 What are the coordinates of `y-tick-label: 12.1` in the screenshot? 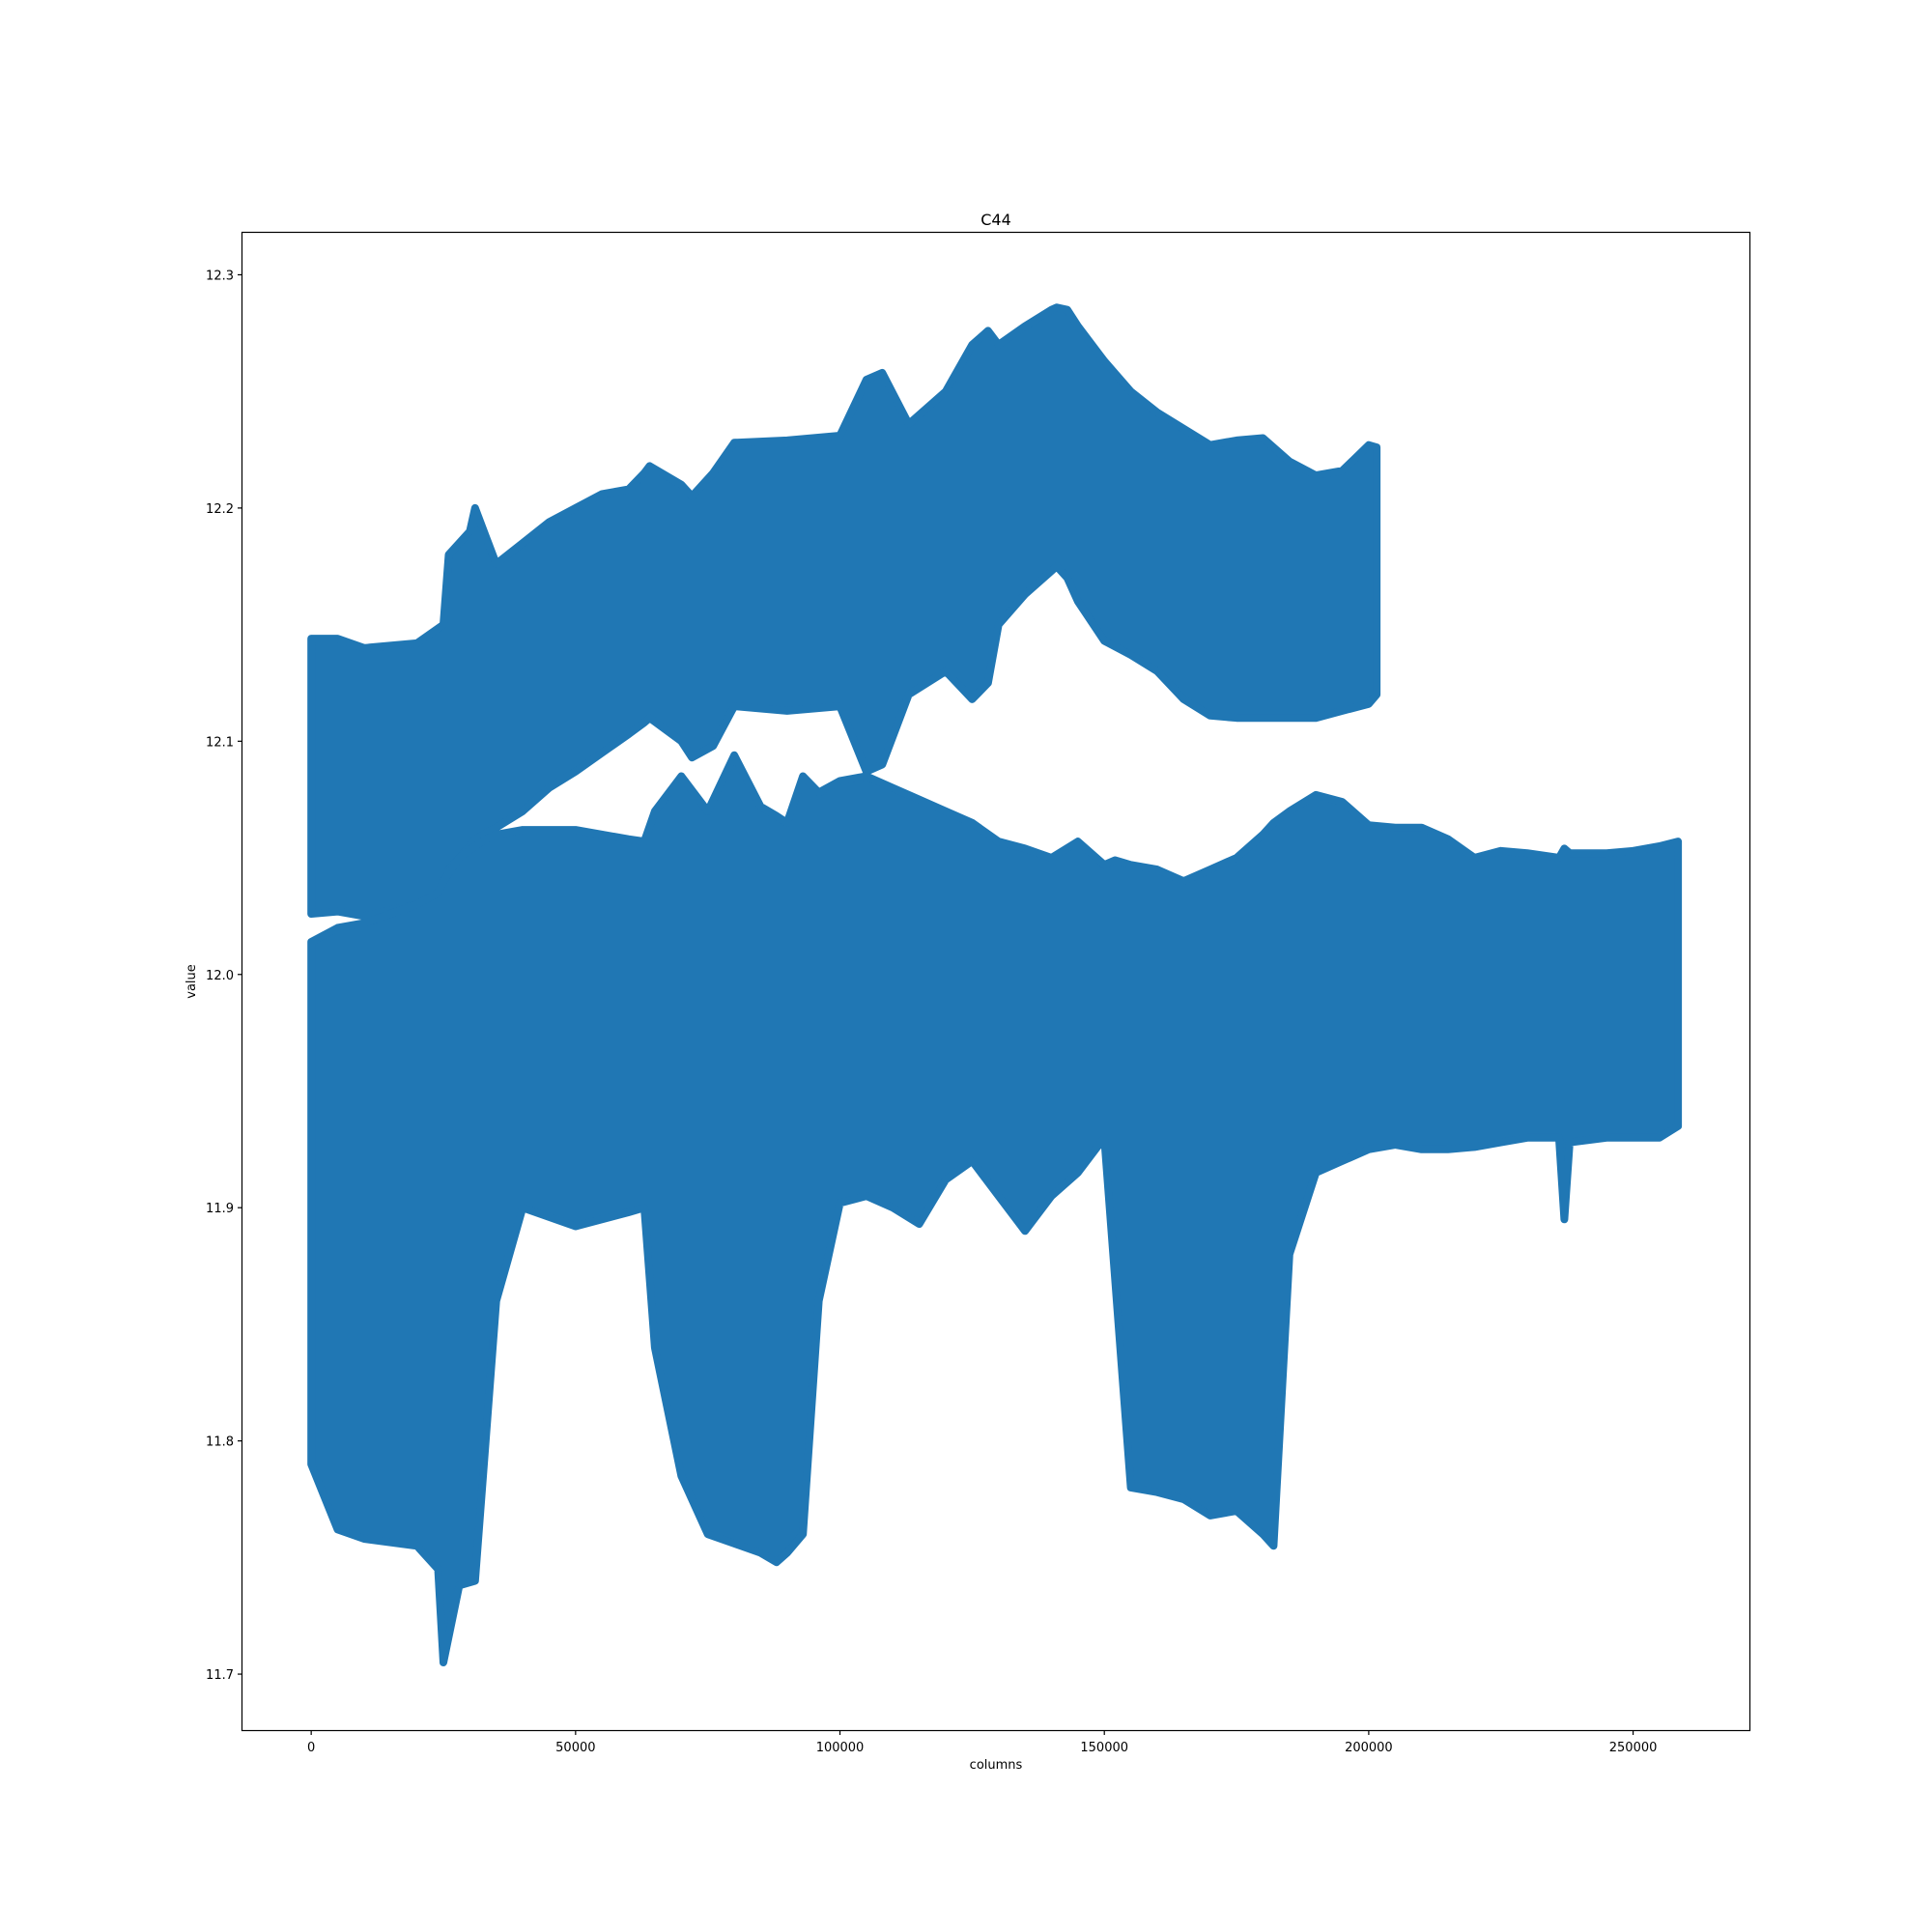 It's located at (220, 742).